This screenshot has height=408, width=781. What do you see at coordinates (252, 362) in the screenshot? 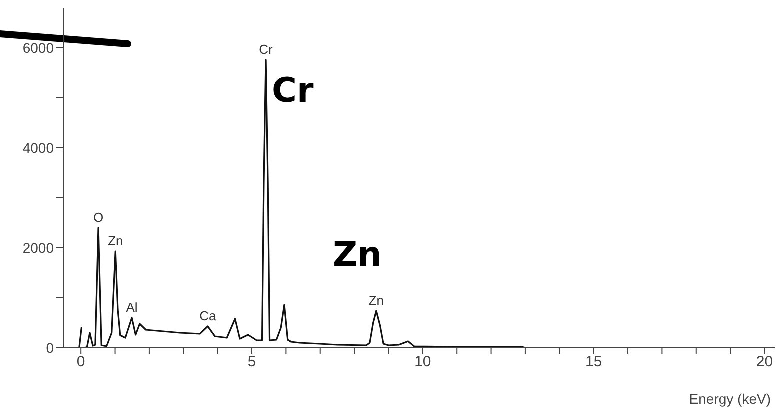
I see `x-tick-label: 5` at bounding box center [252, 362].